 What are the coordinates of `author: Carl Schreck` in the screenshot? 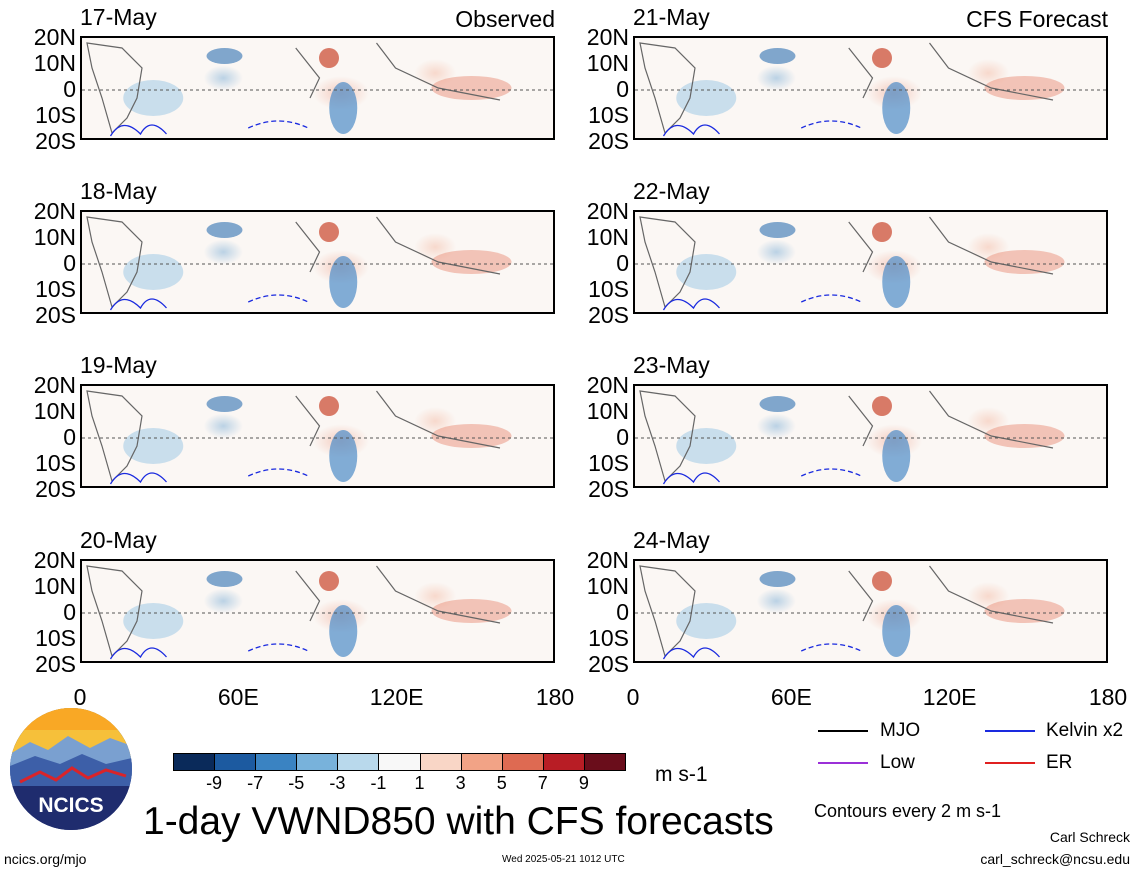 It's located at (1089, 837).